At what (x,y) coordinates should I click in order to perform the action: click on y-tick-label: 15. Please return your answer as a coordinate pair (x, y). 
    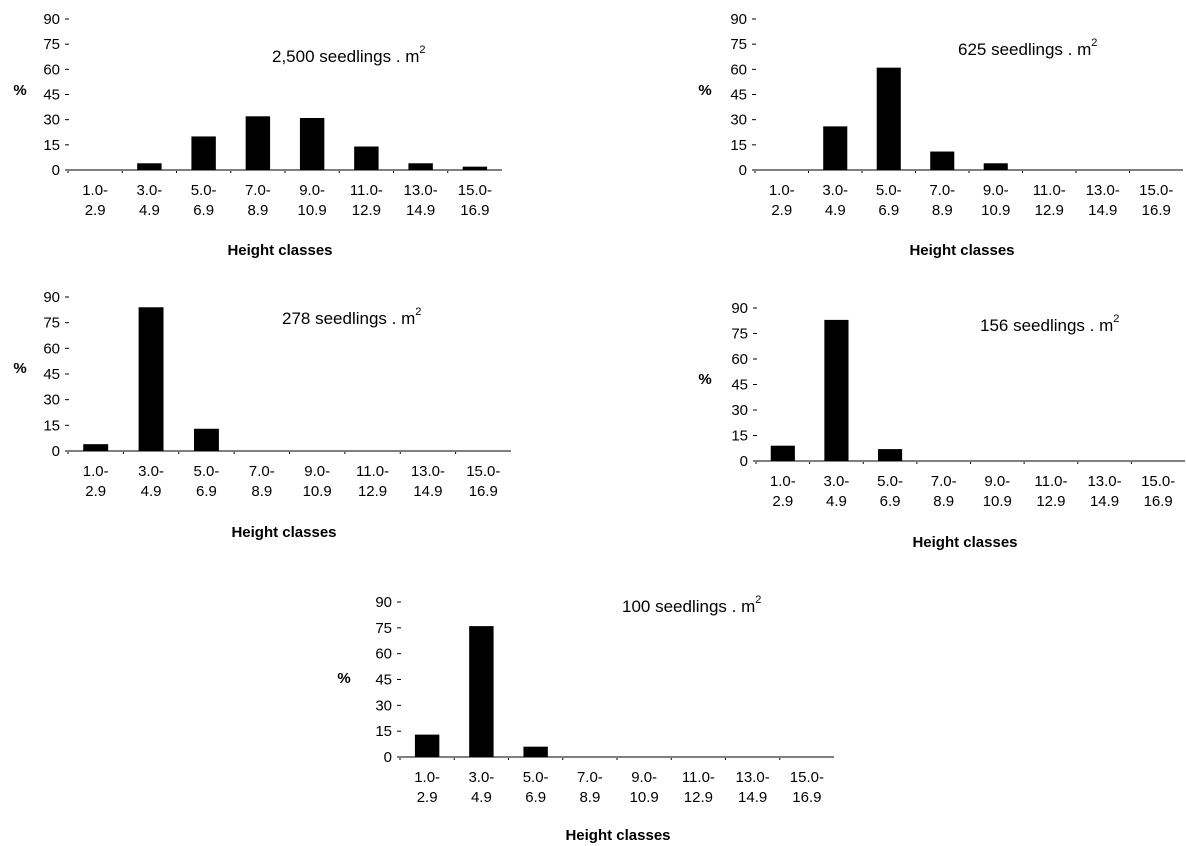
    Looking at the image, I should click on (51, 145).